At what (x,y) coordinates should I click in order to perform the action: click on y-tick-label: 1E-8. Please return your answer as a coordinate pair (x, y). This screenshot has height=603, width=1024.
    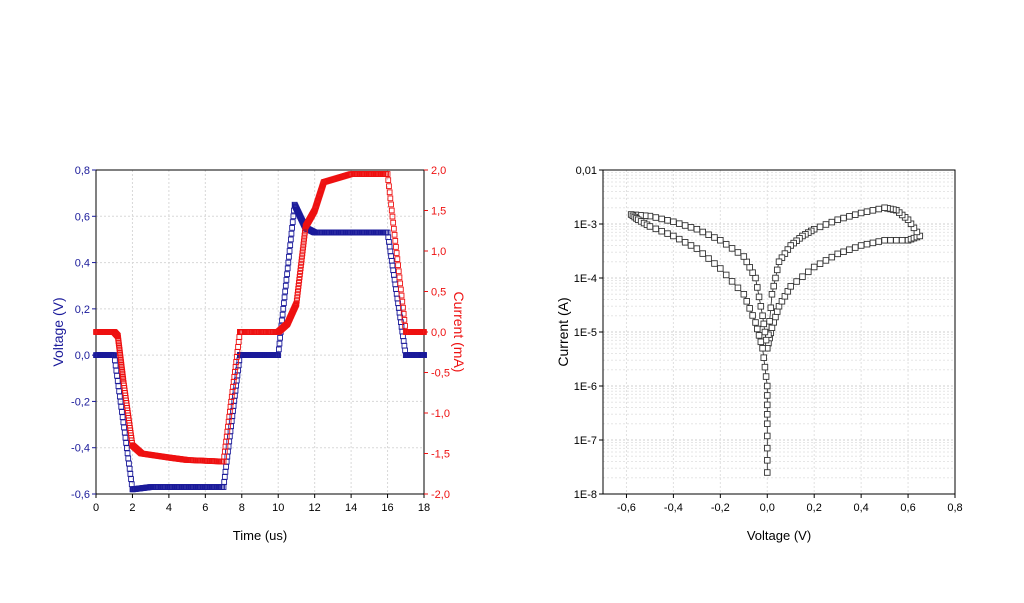
    Looking at the image, I should click on (585, 495).